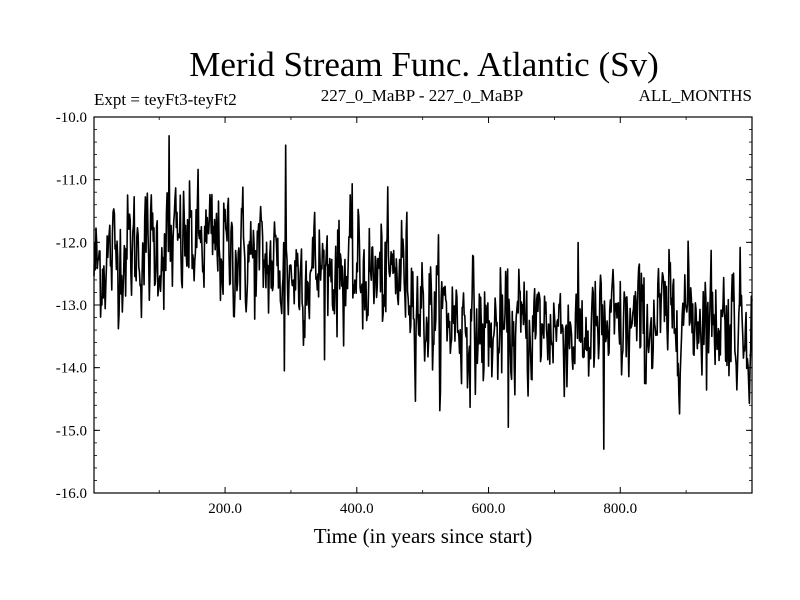 This screenshot has width=800, height=600. What do you see at coordinates (71, 431) in the screenshot?
I see `y-tick-label: -15.0` at bounding box center [71, 431].